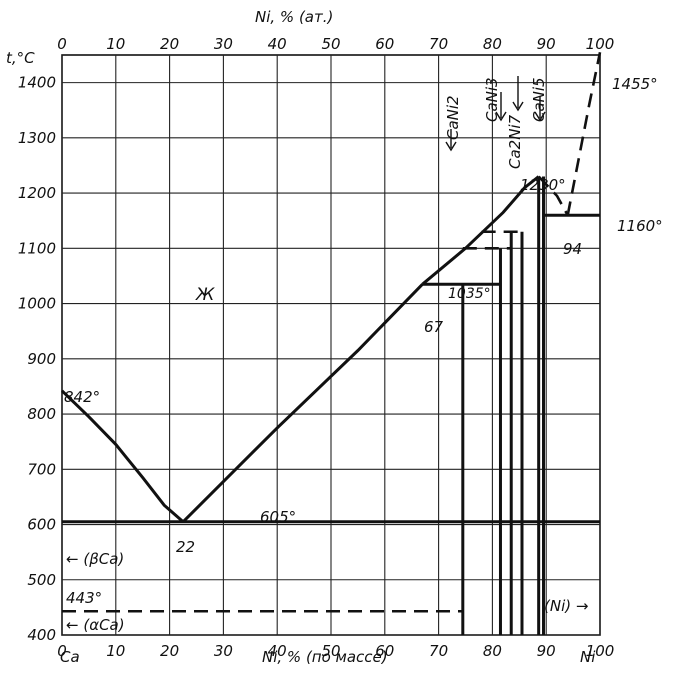 The width and height of the screenshot is (691, 700). What do you see at coordinates (546, 651) in the screenshot?
I see `x-tick-label: 90` at bounding box center [546, 651].